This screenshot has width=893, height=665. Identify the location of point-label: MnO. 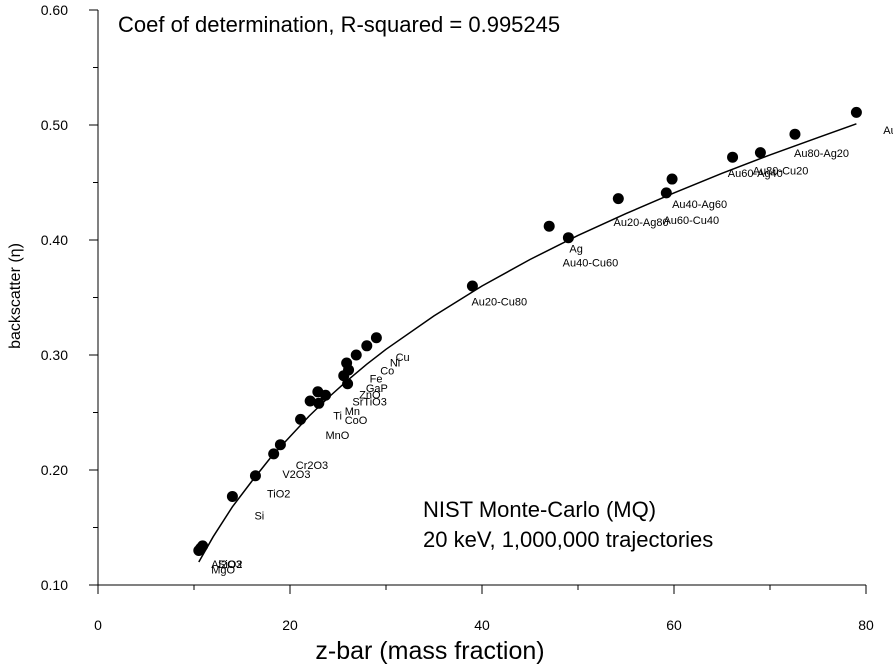
(338, 436).